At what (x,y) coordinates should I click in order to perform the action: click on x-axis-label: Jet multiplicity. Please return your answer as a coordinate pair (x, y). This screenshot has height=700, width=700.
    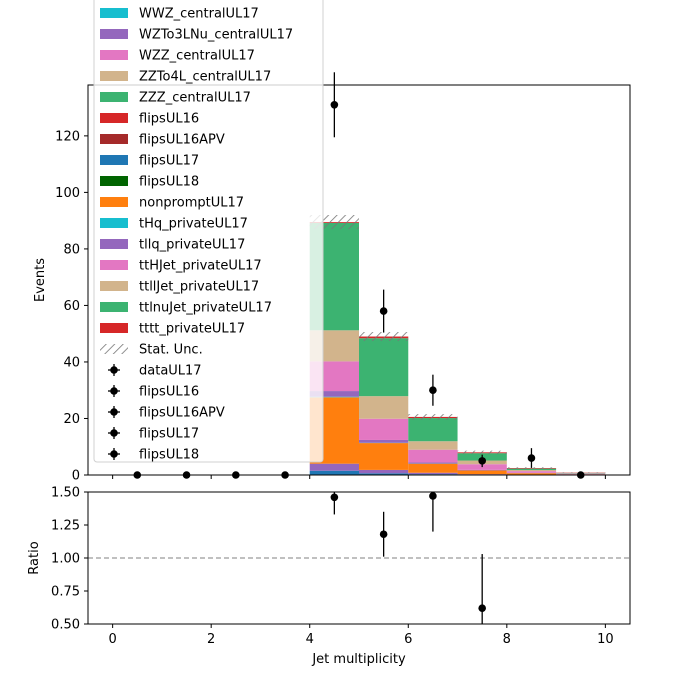
    Looking at the image, I should click on (358, 659).